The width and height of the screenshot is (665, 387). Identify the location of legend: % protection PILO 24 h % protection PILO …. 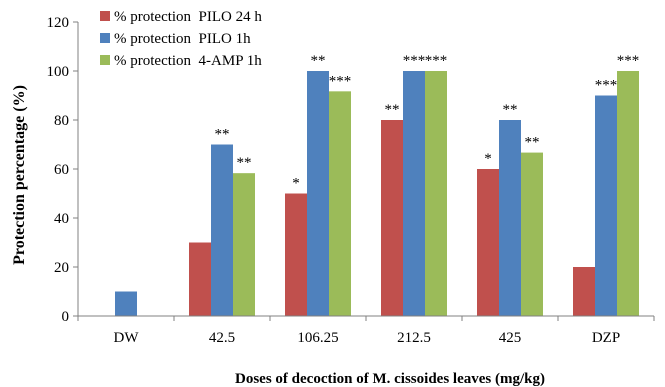
(181, 39).